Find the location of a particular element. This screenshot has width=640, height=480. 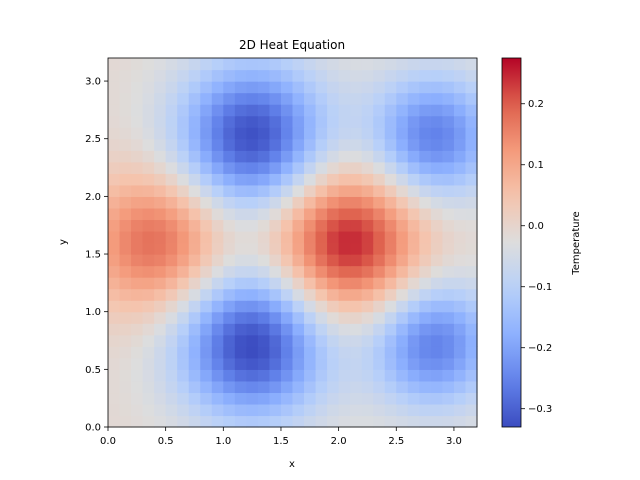

x-tick-label: 1.0 is located at coordinates (223, 441).